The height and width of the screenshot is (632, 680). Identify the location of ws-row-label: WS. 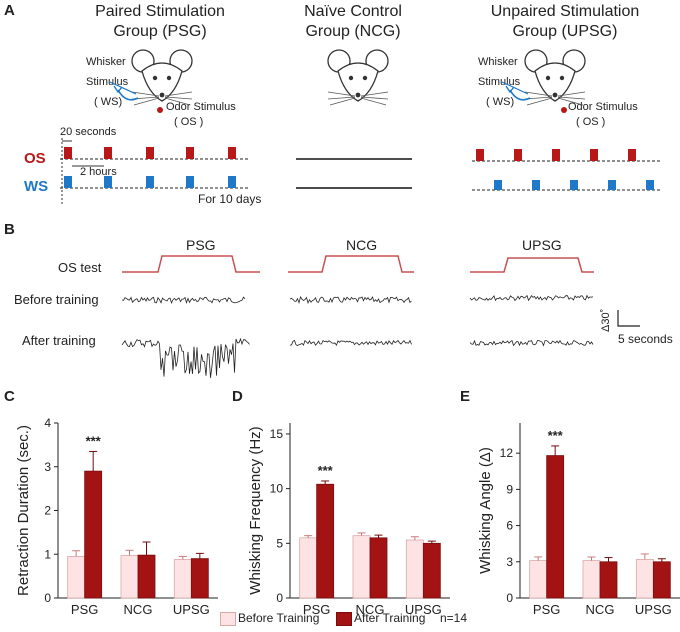
(36, 186).